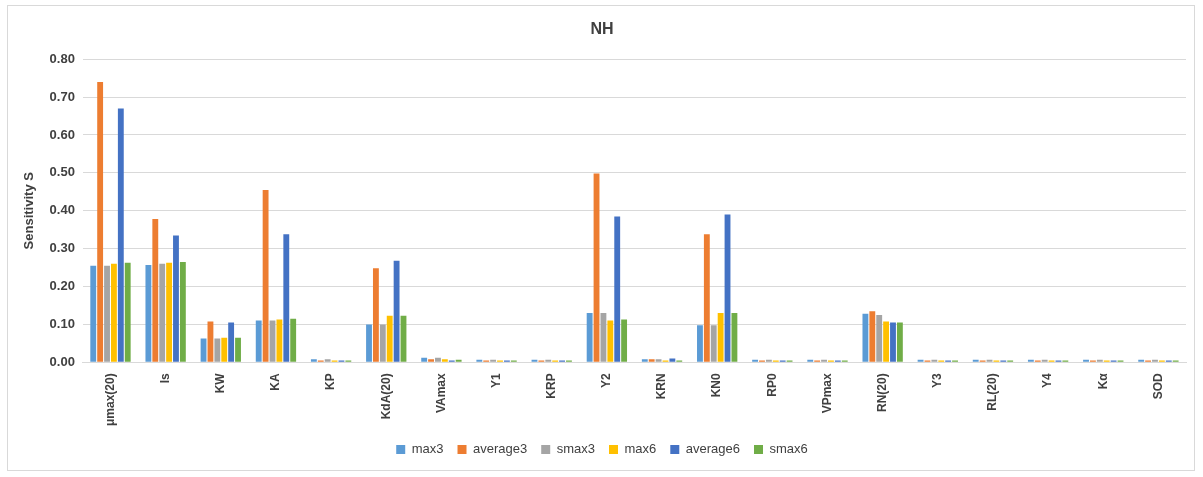 The width and height of the screenshot is (1203, 477). What do you see at coordinates (602, 29) in the screenshot?
I see `chart-title: NH` at bounding box center [602, 29].